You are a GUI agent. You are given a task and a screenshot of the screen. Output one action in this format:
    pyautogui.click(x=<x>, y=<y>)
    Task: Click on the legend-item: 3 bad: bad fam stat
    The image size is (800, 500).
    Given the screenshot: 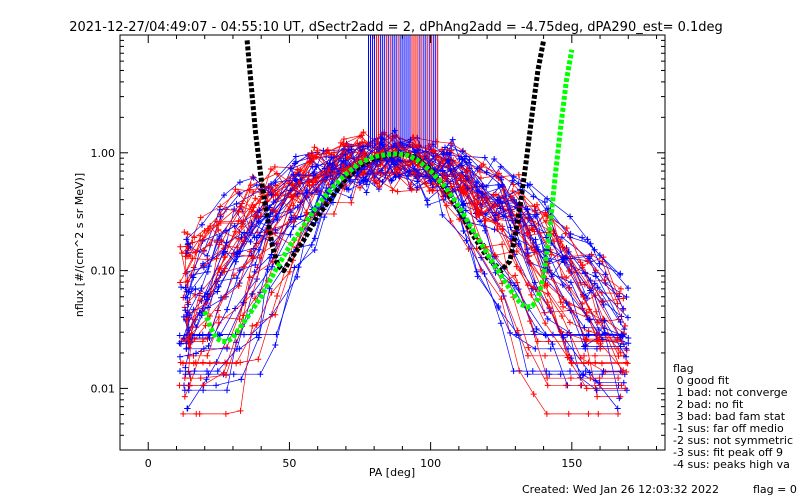 What is the action you would take?
    pyautogui.click(x=729, y=416)
    